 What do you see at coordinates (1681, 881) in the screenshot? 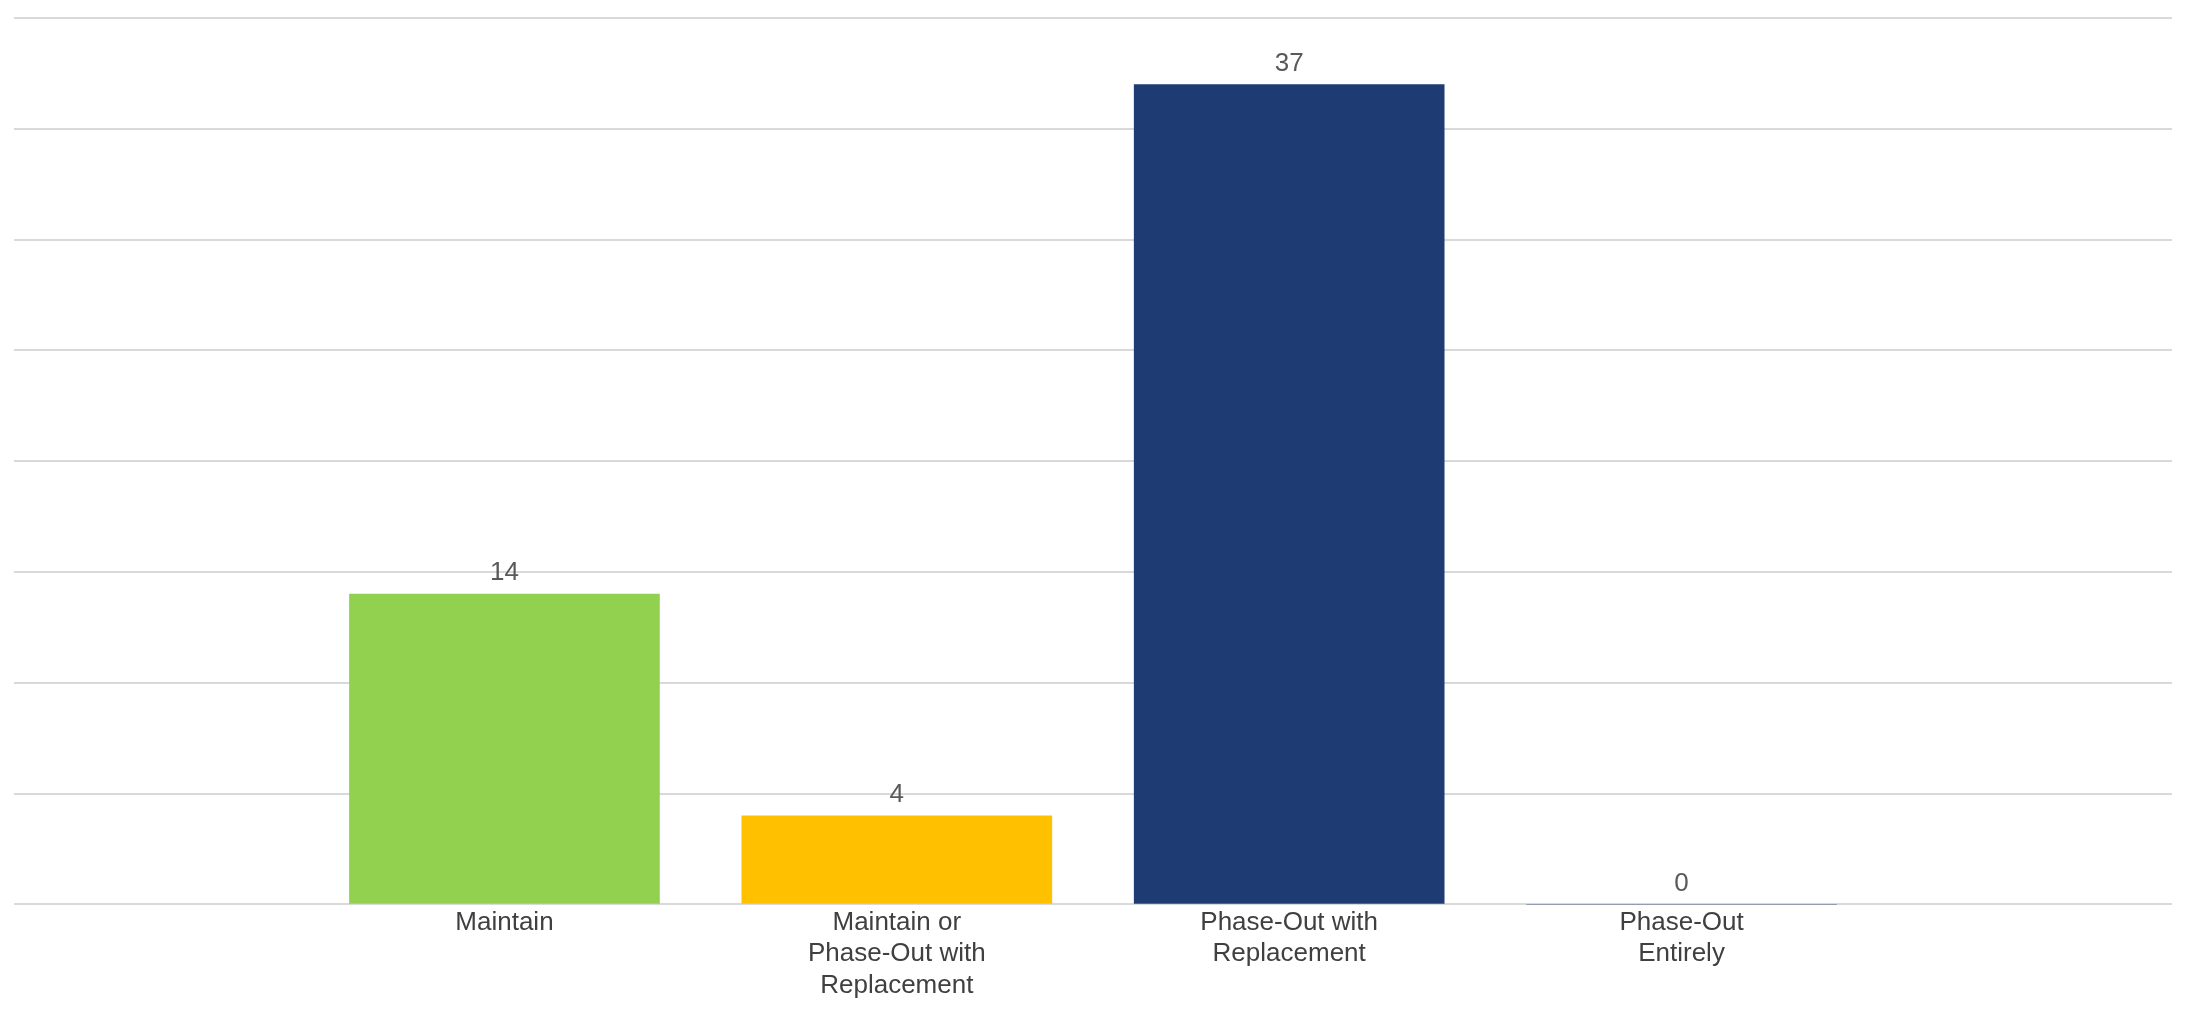
I see `data-label: 0` at bounding box center [1681, 881].